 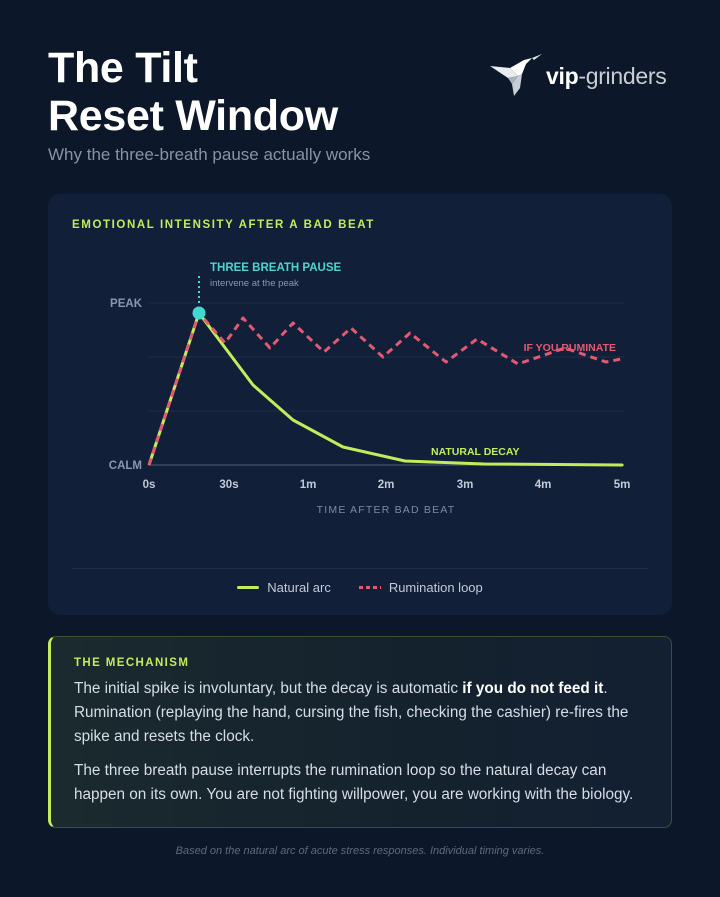 I want to click on x-tick: 3m, so click(x=465, y=485).